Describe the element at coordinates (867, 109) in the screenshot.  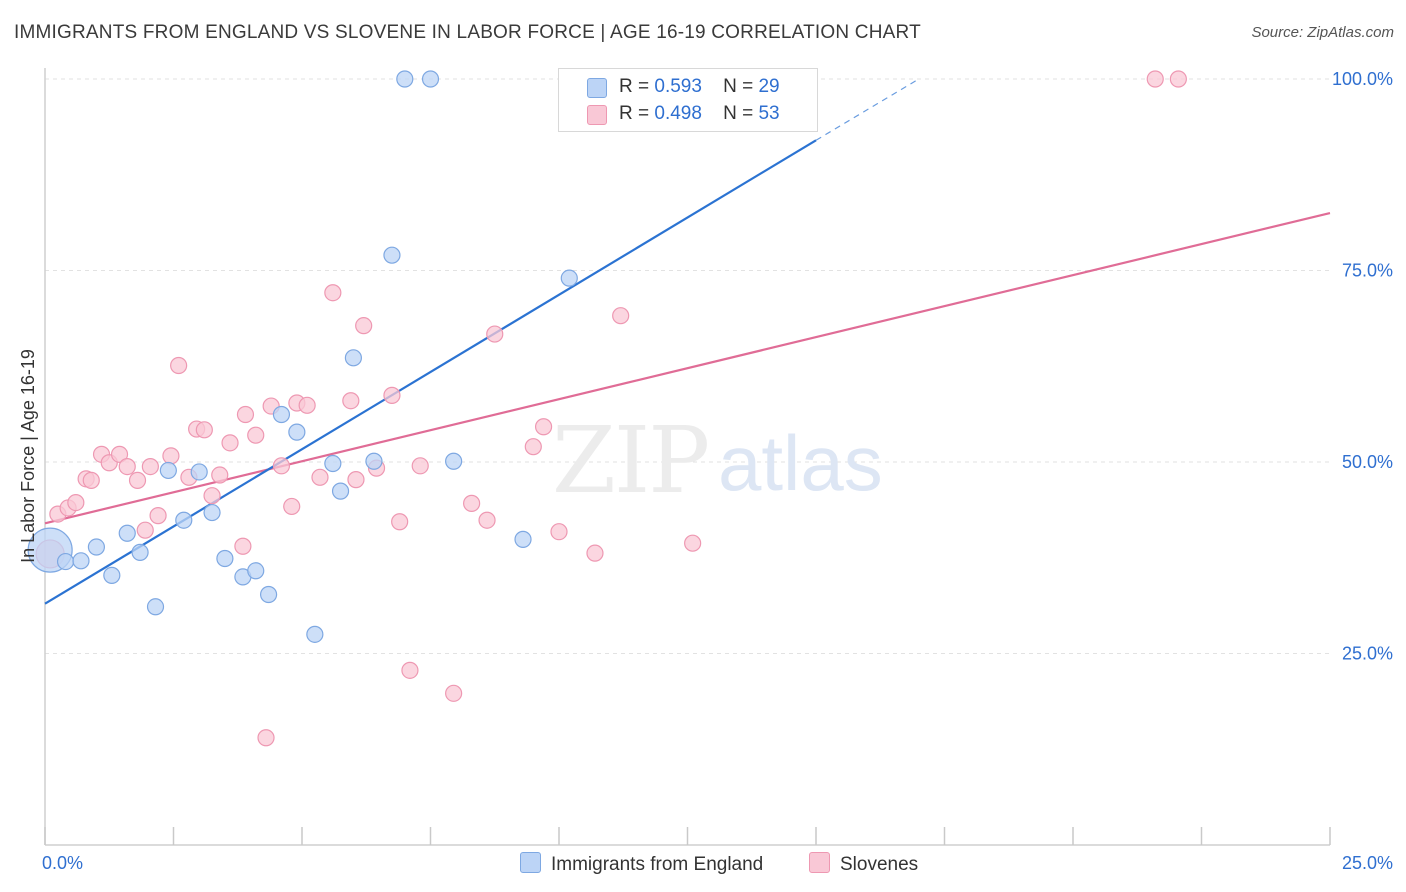
I see `trendline-england-extension` at that location.